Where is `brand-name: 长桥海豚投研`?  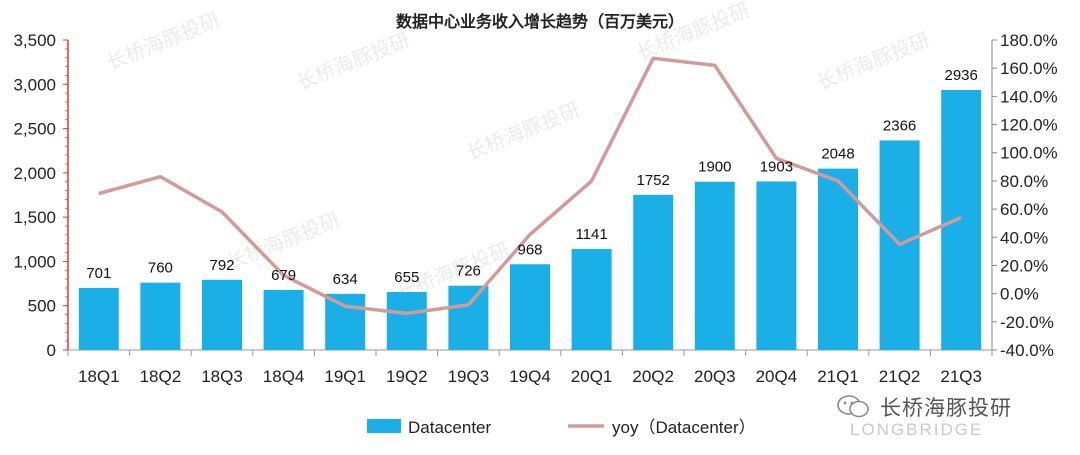
brand-name: 长桥海豚投研 is located at coordinates (946, 408).